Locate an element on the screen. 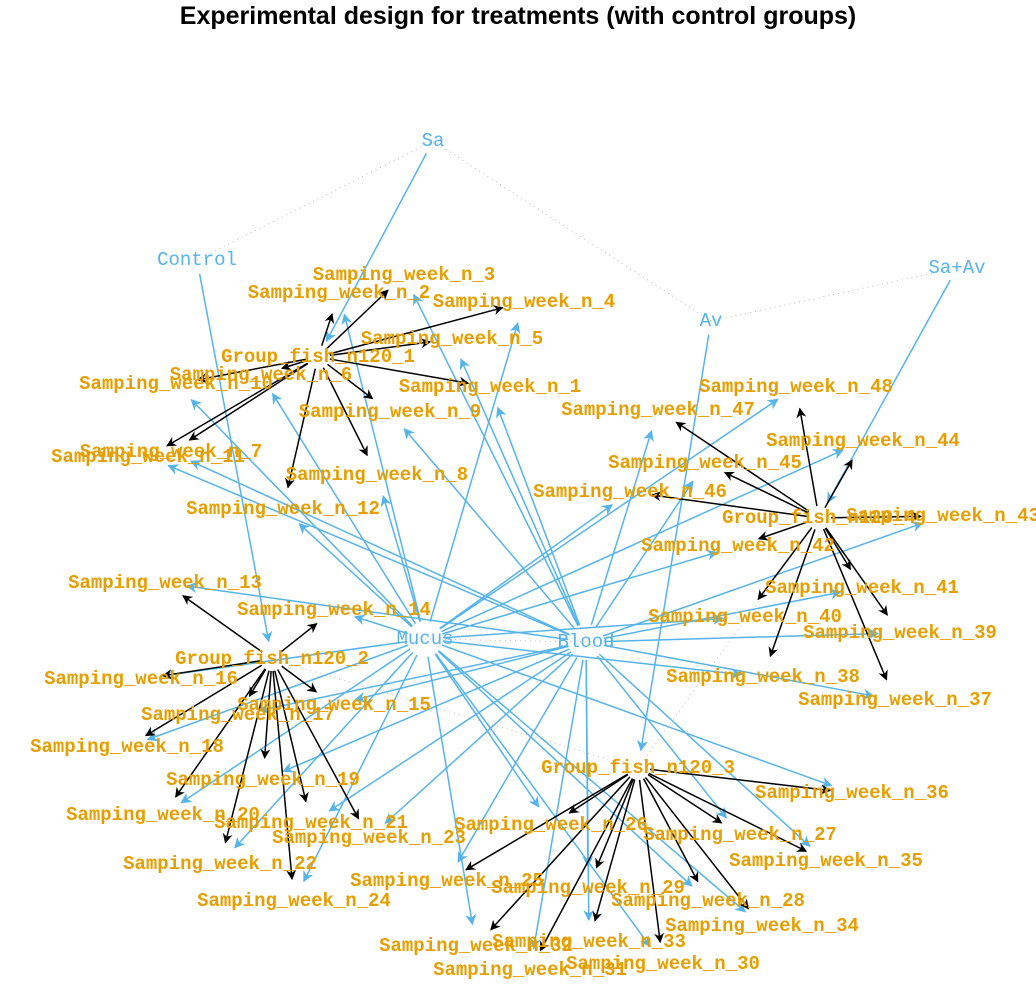 The height and width of the screenshot is (984, 1036). group-edge-G3-S30 is located at coordinates (651, 861).